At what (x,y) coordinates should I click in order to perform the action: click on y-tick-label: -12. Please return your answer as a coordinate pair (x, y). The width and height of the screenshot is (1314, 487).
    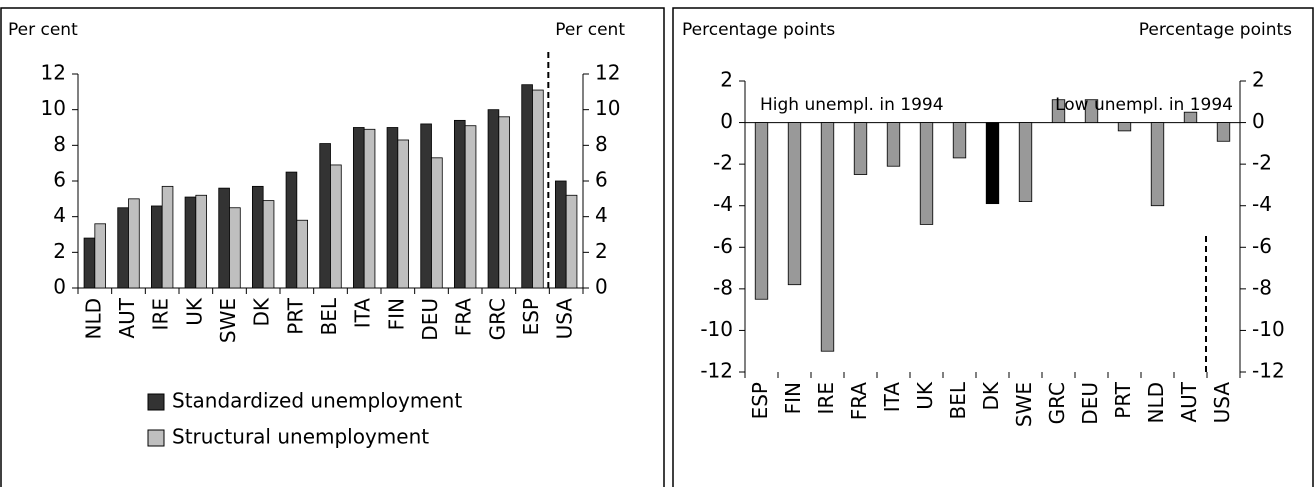
    Looking at the image, I should click on (716, 371).